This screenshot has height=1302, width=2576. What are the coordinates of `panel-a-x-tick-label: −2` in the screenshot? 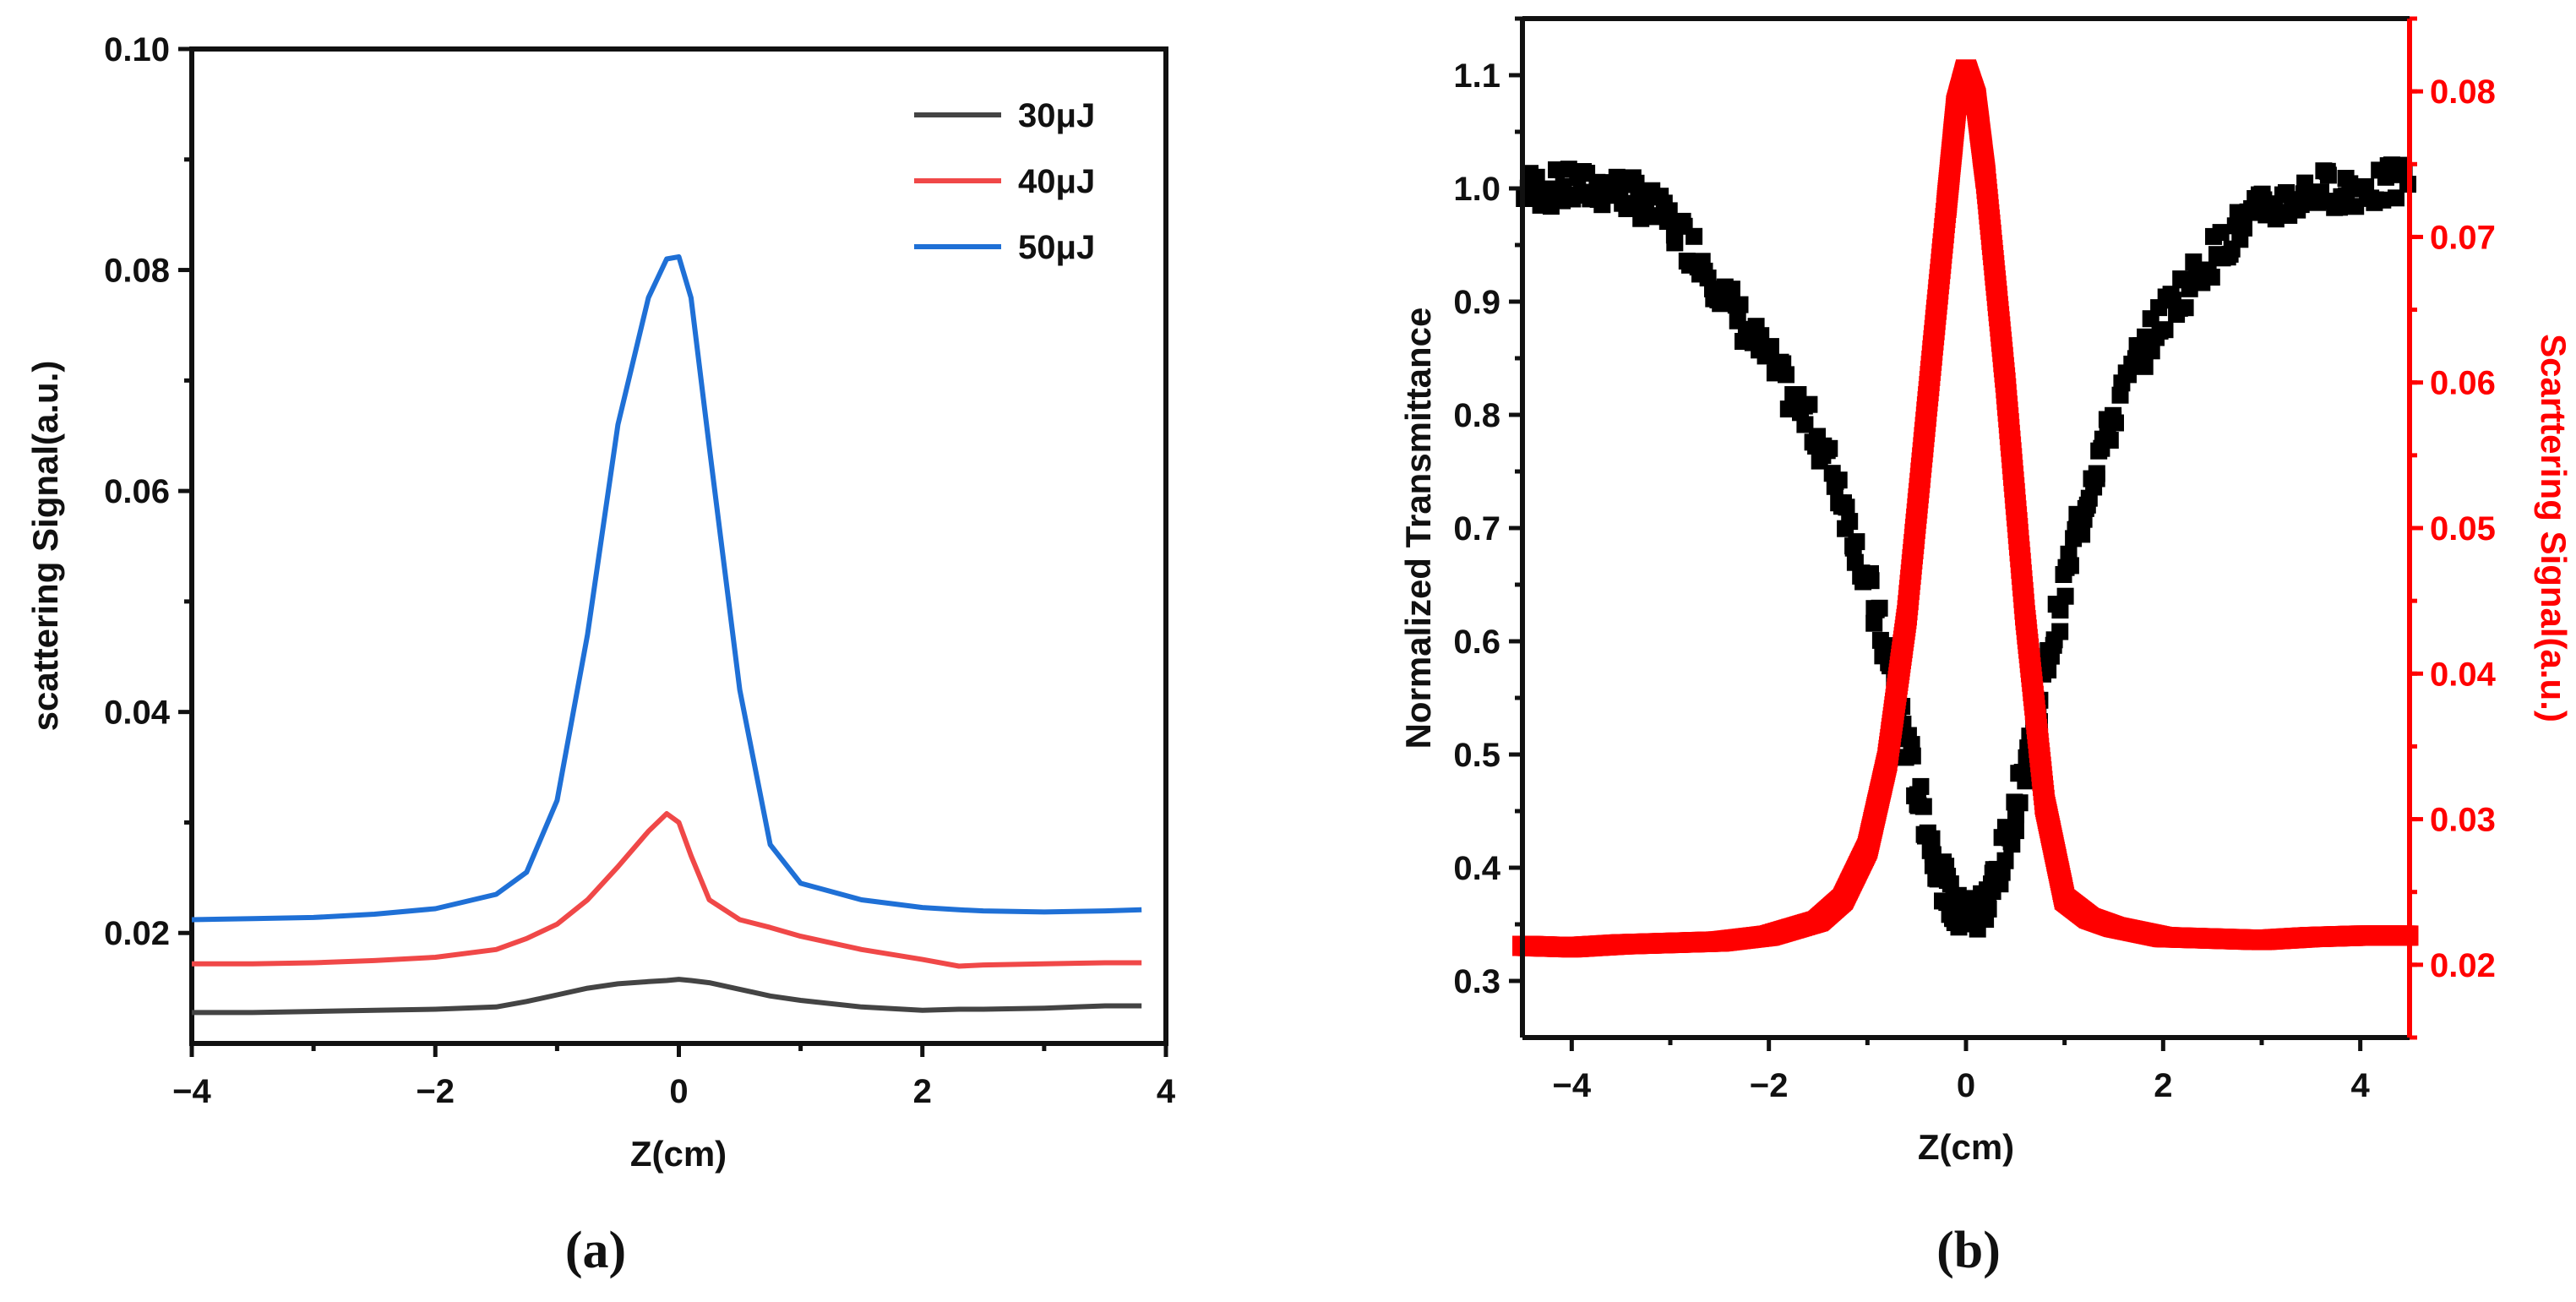 It's located at (435, 1091).